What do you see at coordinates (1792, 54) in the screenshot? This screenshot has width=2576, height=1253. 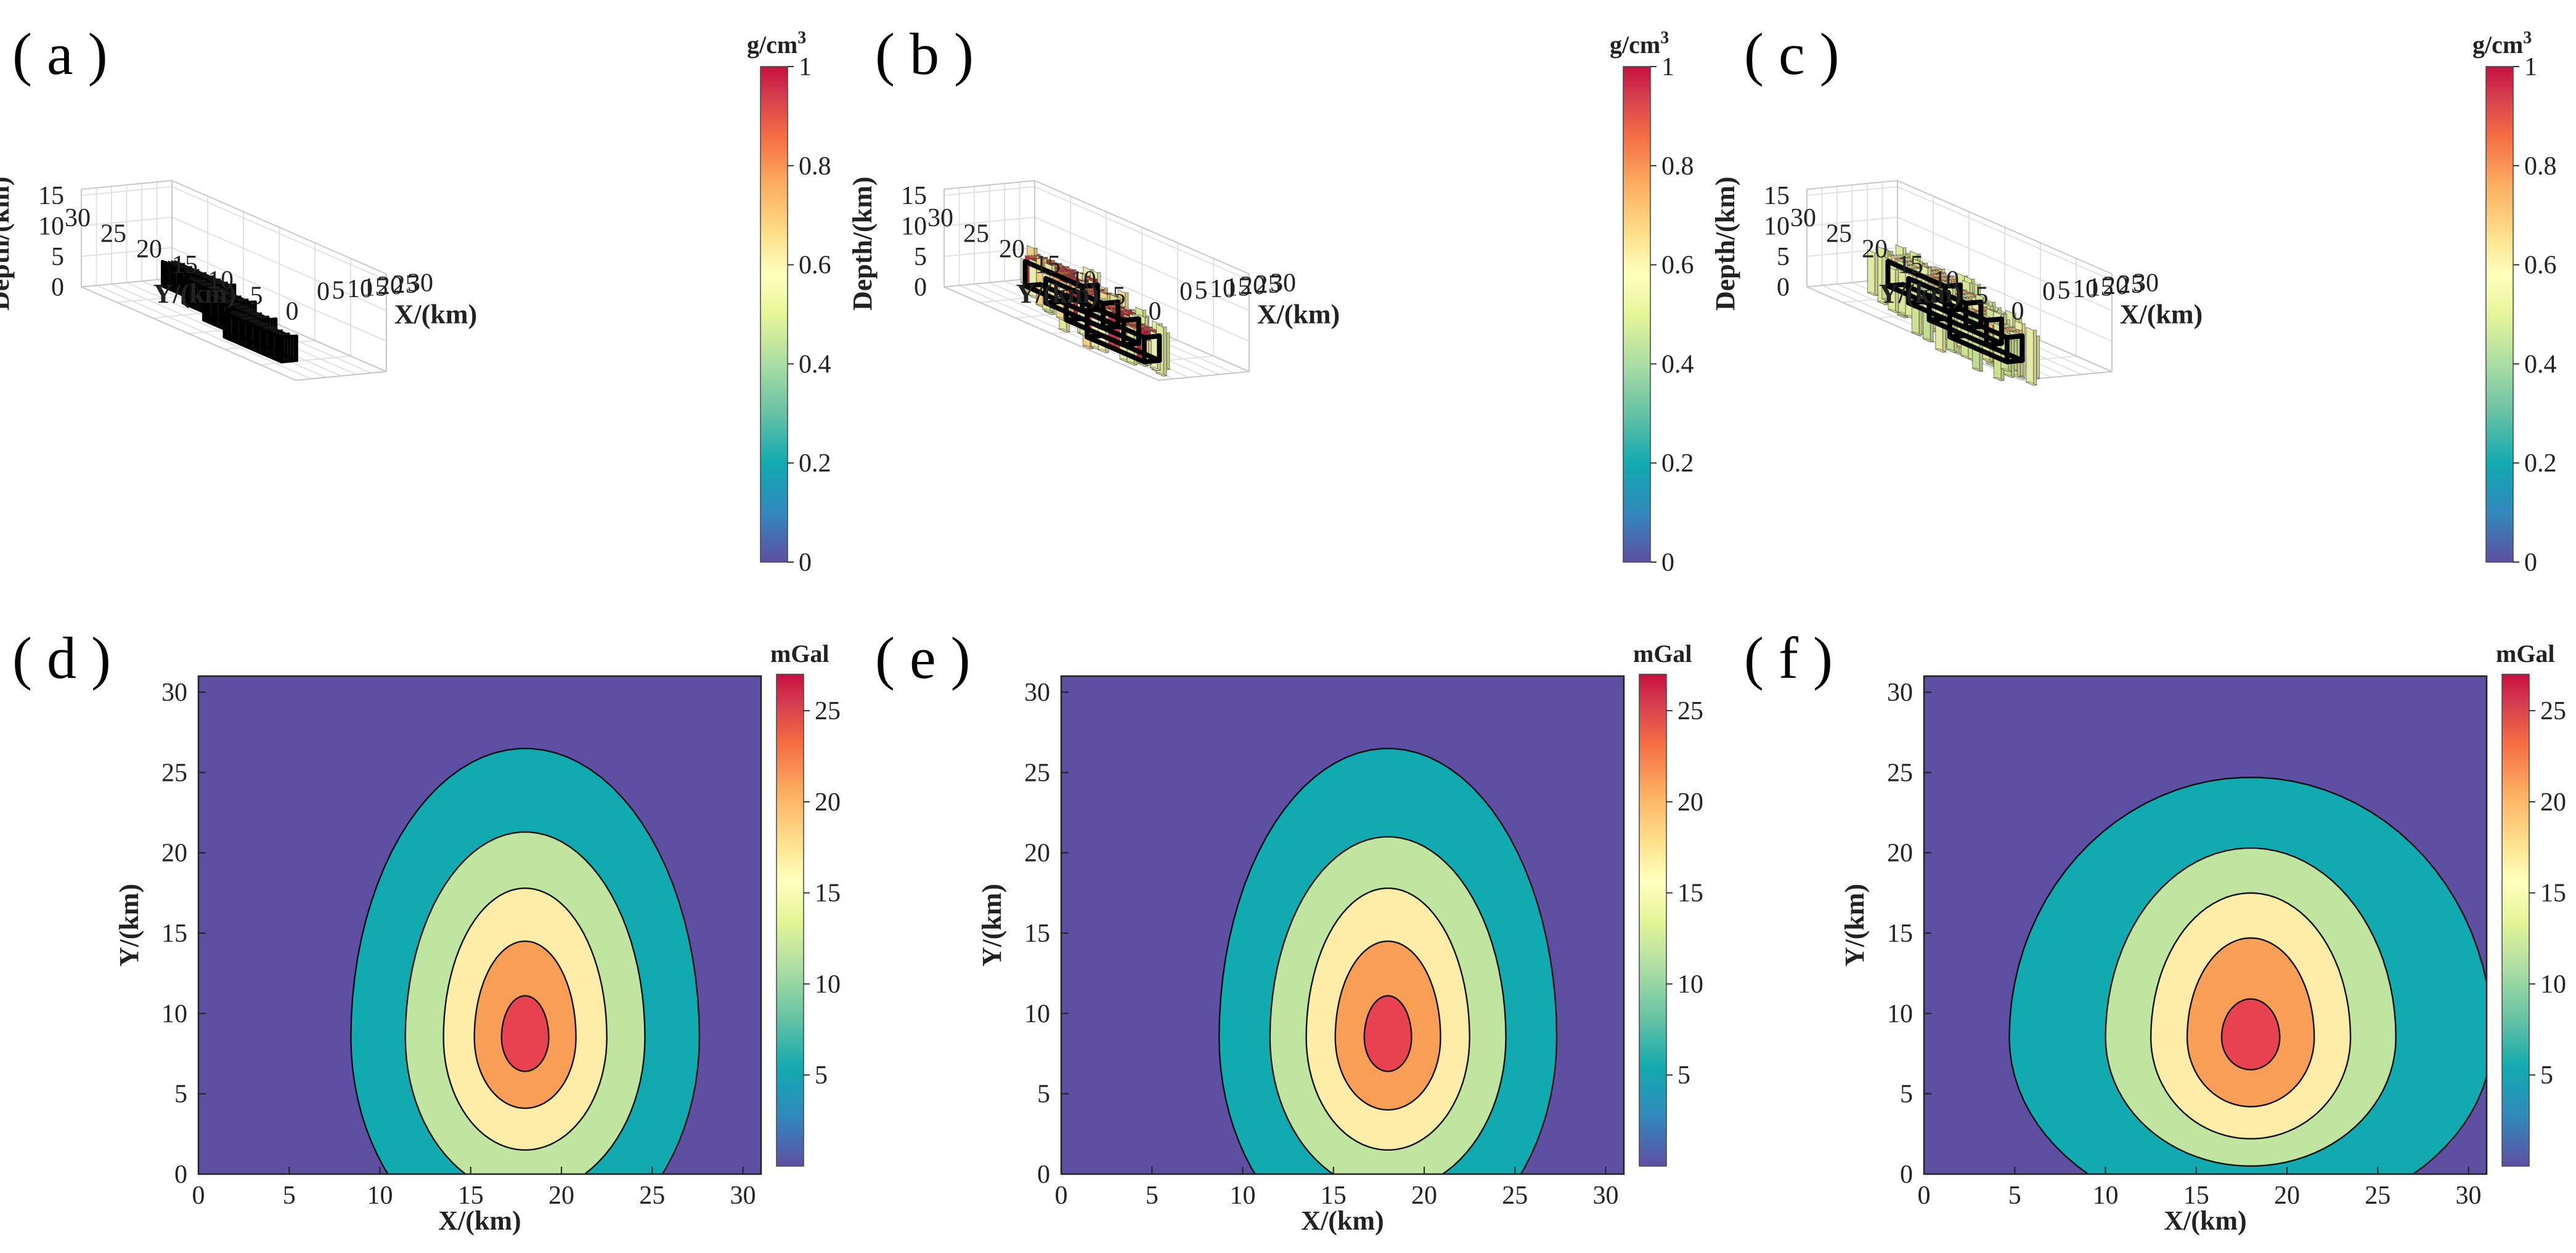 I see `panel-label-c: ( c )` at bounding box center [1792, 54].